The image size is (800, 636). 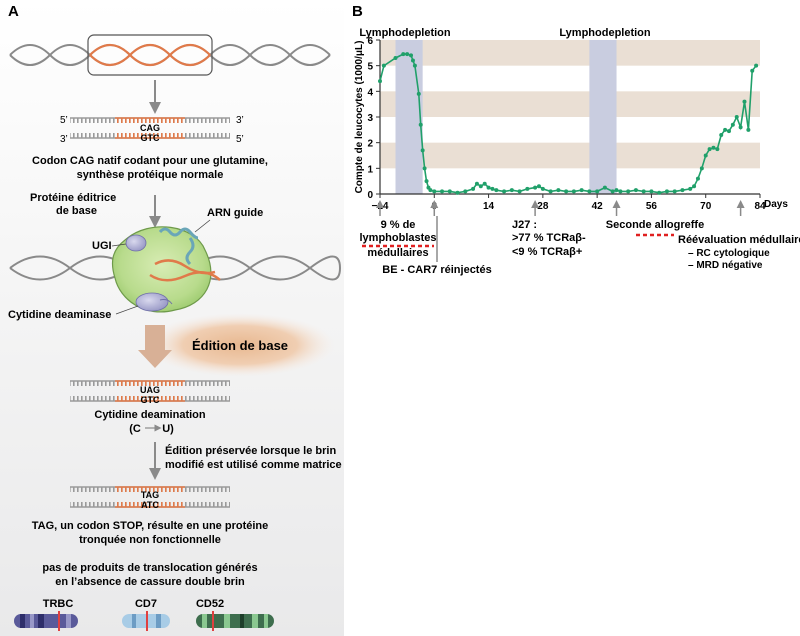 What do you see at coordinates (64, 139) in the screenshot?
I see `strand-label-3-left: 3’` at bounding box center [64, 139].